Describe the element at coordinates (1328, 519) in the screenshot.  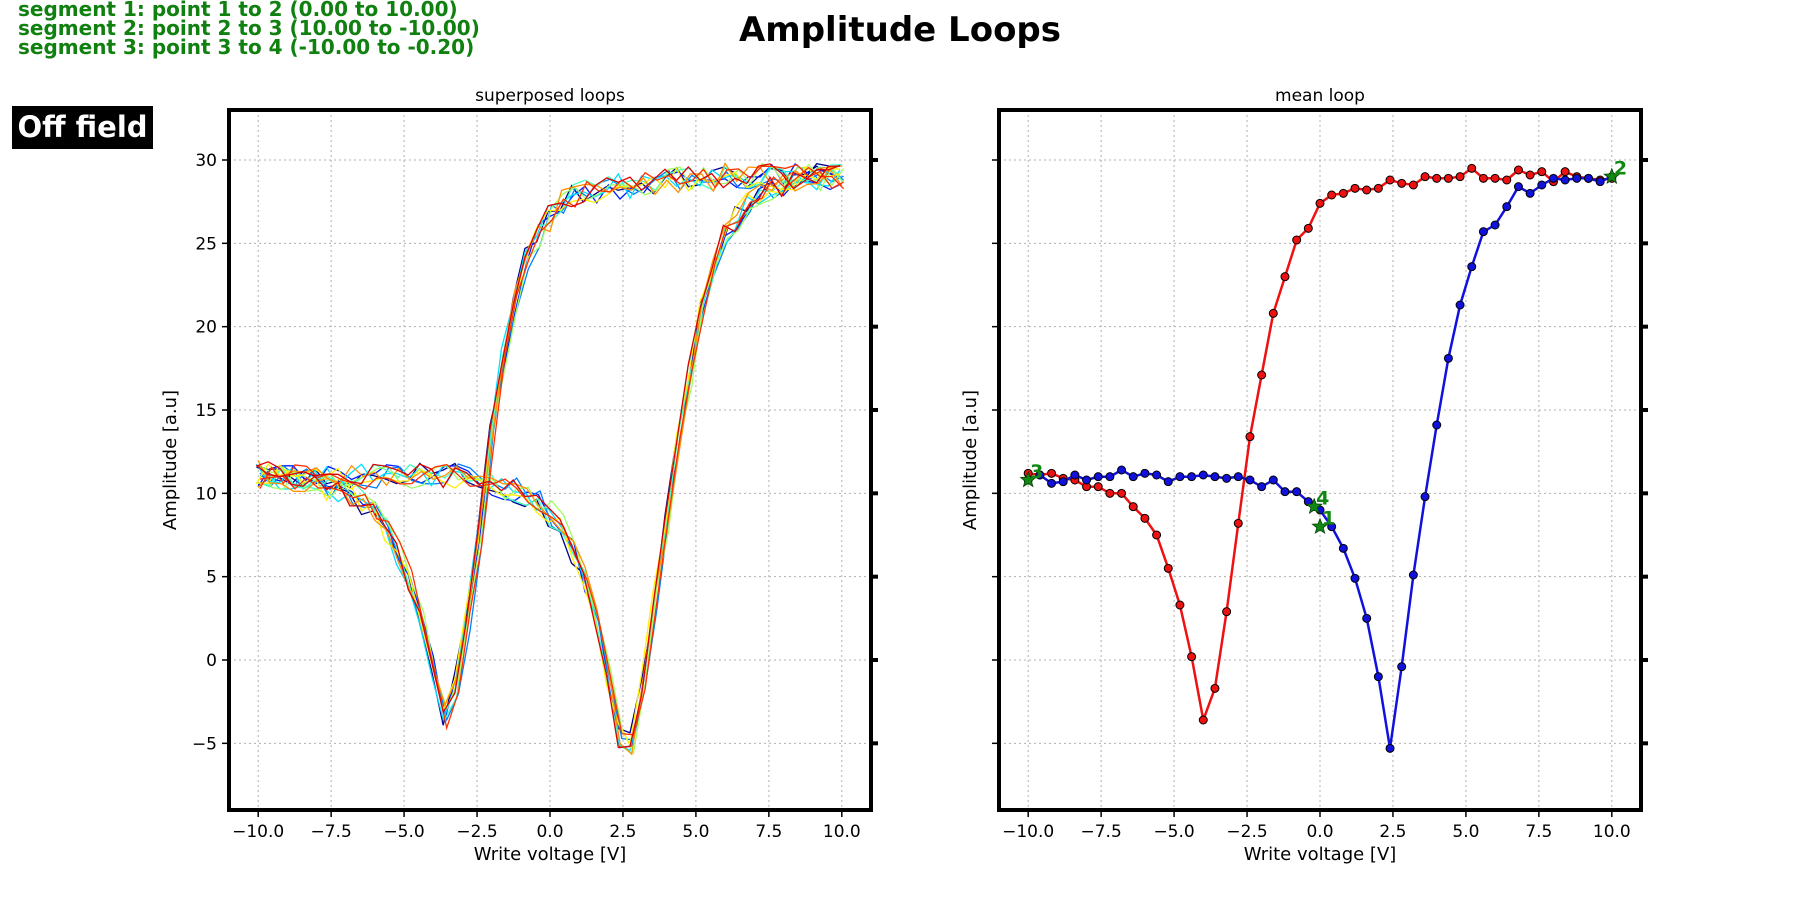
I see `segment-point-label: 1` at that location.